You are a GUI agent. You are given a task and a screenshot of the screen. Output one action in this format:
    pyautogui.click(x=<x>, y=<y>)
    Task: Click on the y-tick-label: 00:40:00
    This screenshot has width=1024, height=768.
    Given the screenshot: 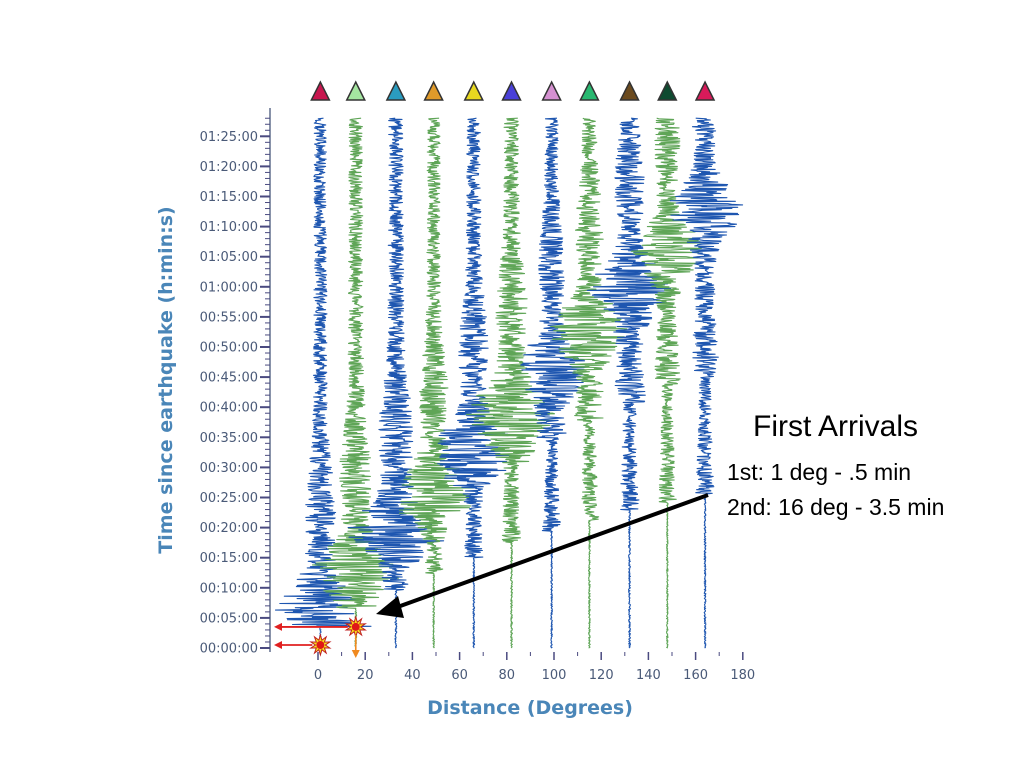 What is the action you would take?
    pyautogui.click(x=229, y=408)
    